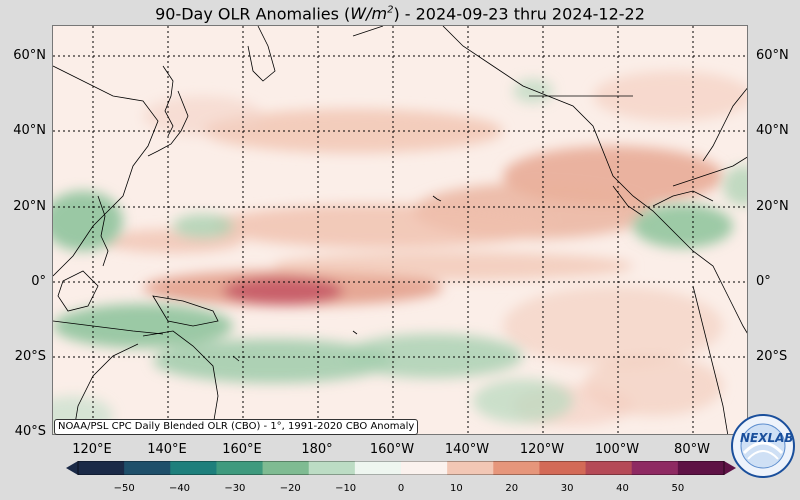 The width and height of the screenshot is (800, 500). Describe the element at coordinates (29, 130) in the screenshot. I see `lat-label-40n-left: 40°N` at that location.